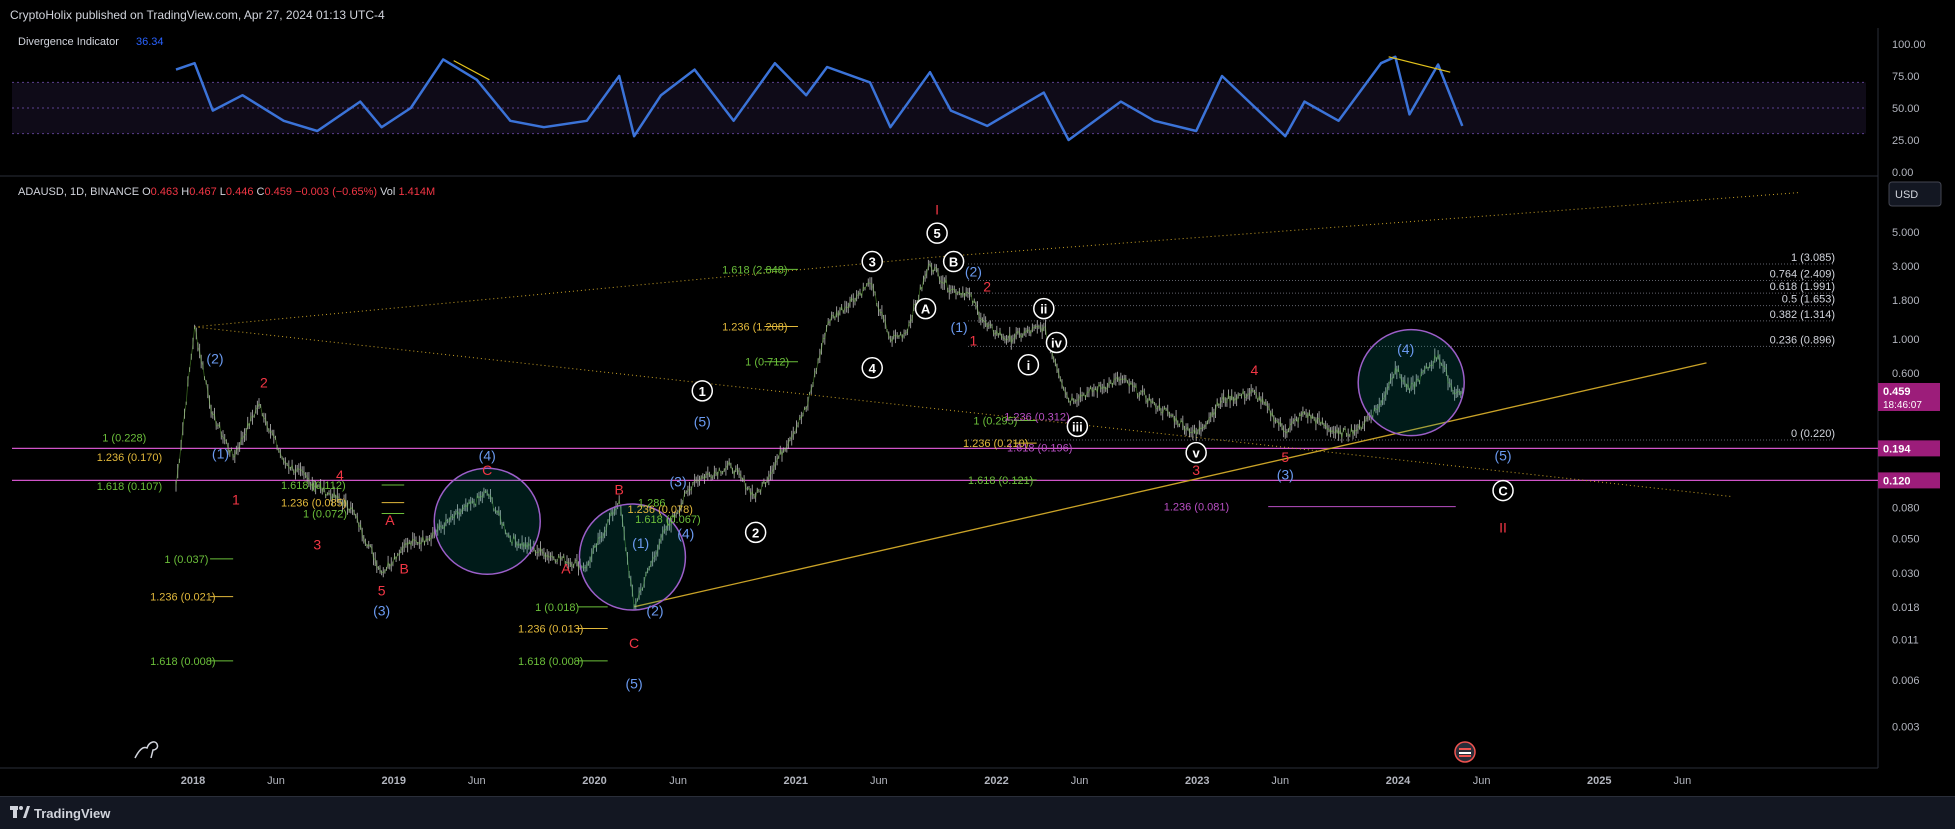 This screenshot has height=829, width=1955. What do you see at coordinates (313, 486) in the screenshot?
I see `fib-label: 1.618 (0.112)` at bounding box center [313, 486].